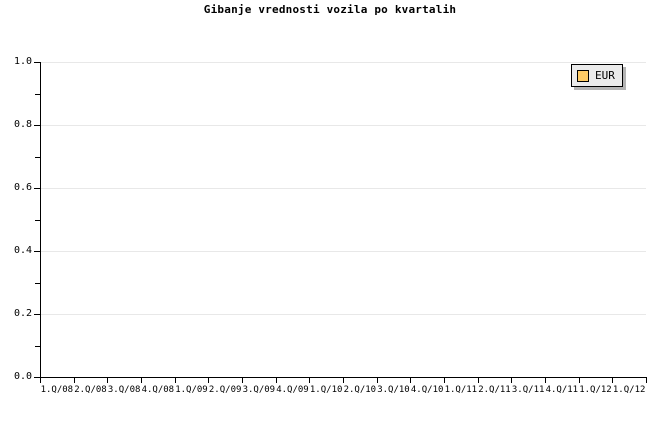 This screenshot has height=440, width=660. I want to click on x-axis-label: 3.Q/11, so click(528, 390).